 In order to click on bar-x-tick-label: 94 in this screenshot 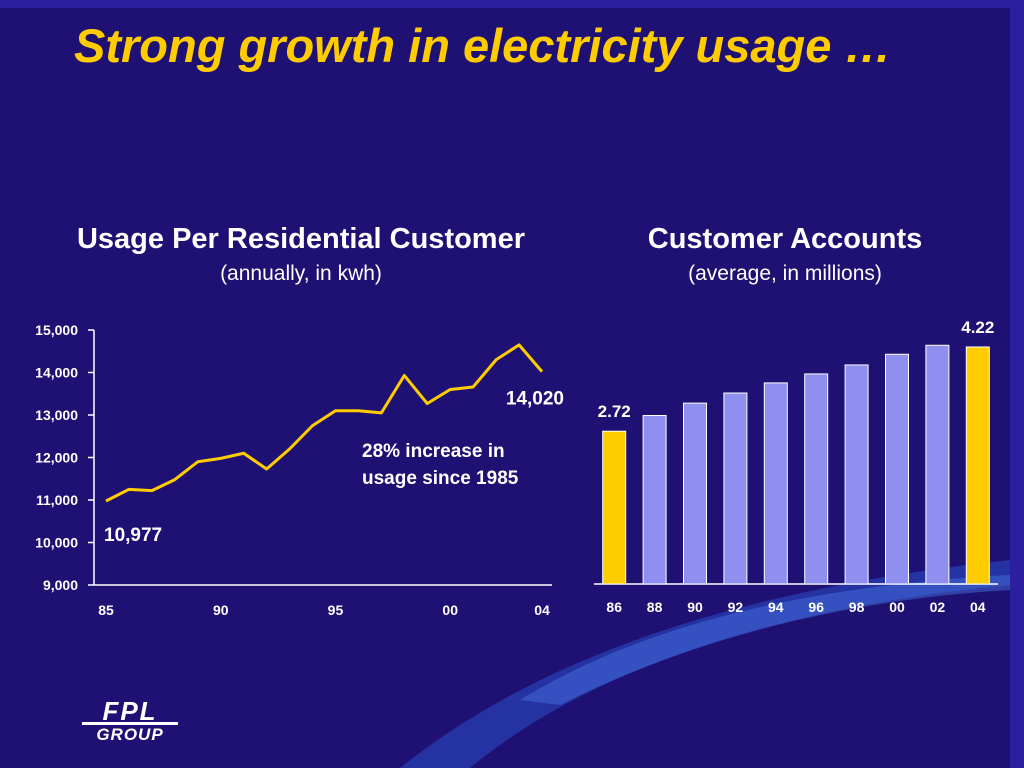, I will do `click(776, 607)`.